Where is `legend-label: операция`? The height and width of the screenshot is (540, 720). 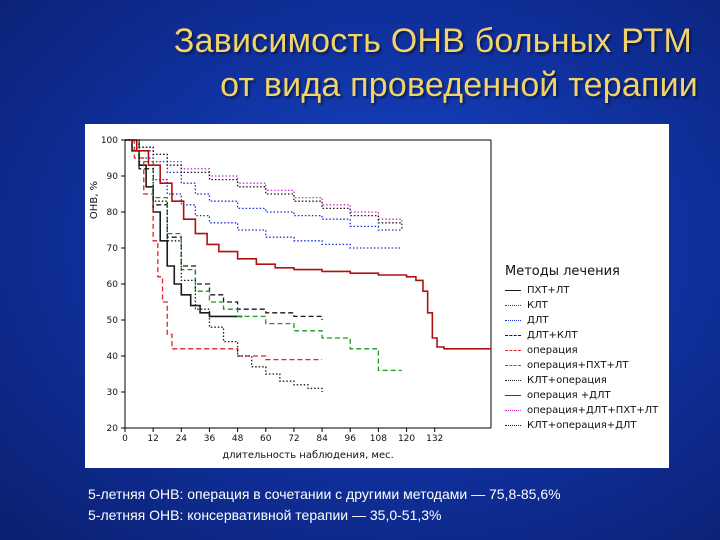 legend-label: операция is located at coordinates (552, 350).